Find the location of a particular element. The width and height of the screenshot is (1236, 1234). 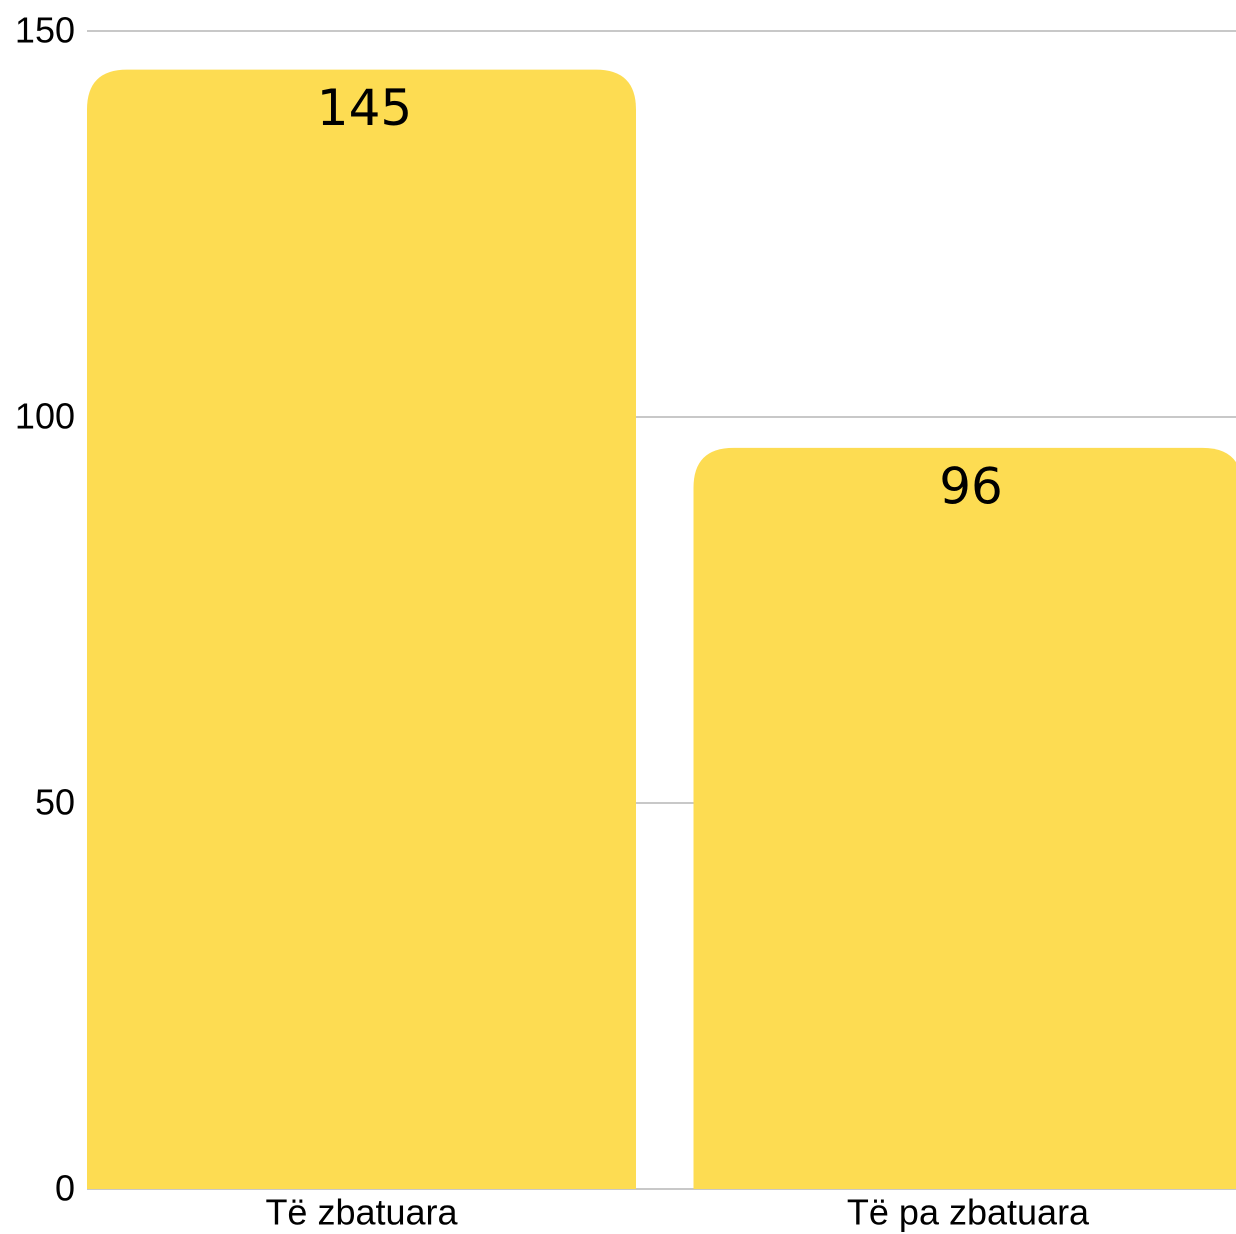

y-tick-label: 100 is located at coordinates (45, 416).